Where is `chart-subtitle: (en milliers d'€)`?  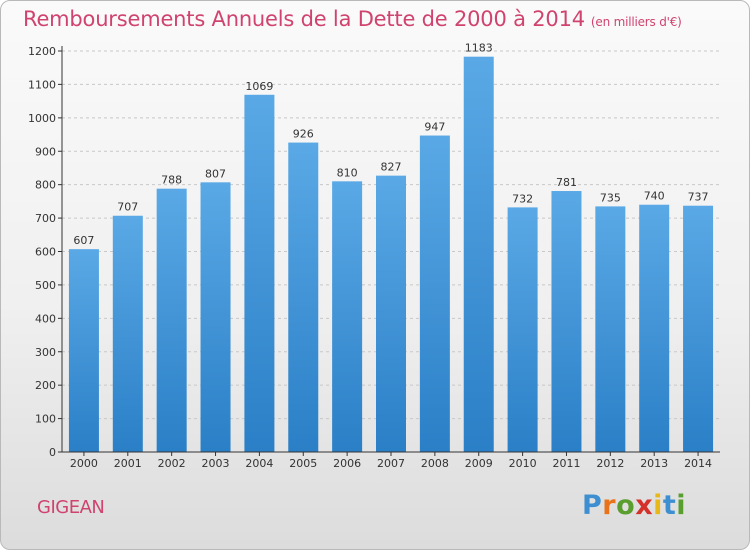
chart-subtitle: (en milliers d'€) is located at coordinates (636, 22).